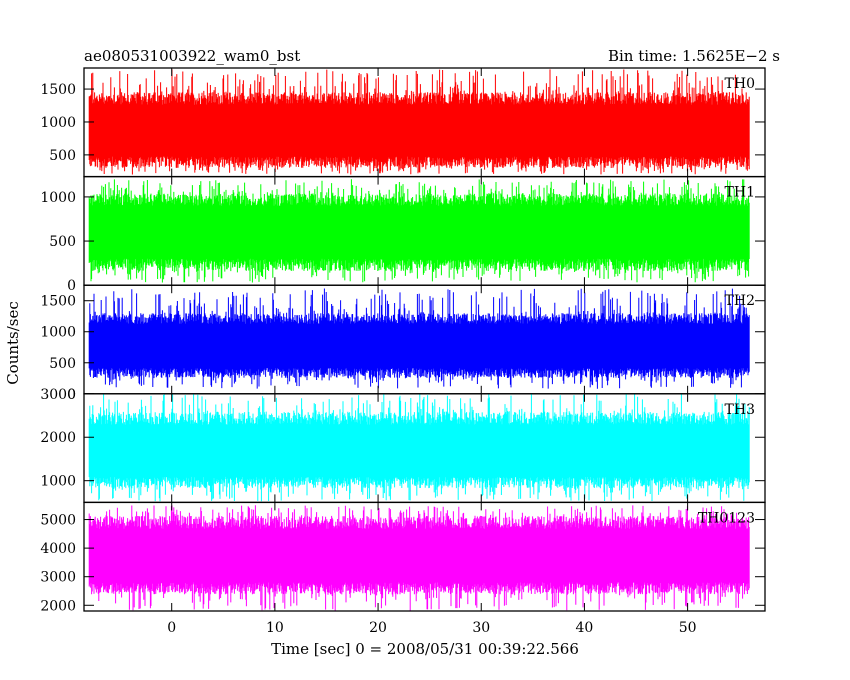 This screenshot has height=680, width=850. Describe the element at coordinates (419, 231) in the screenshot. I see `series-th1` at that location.